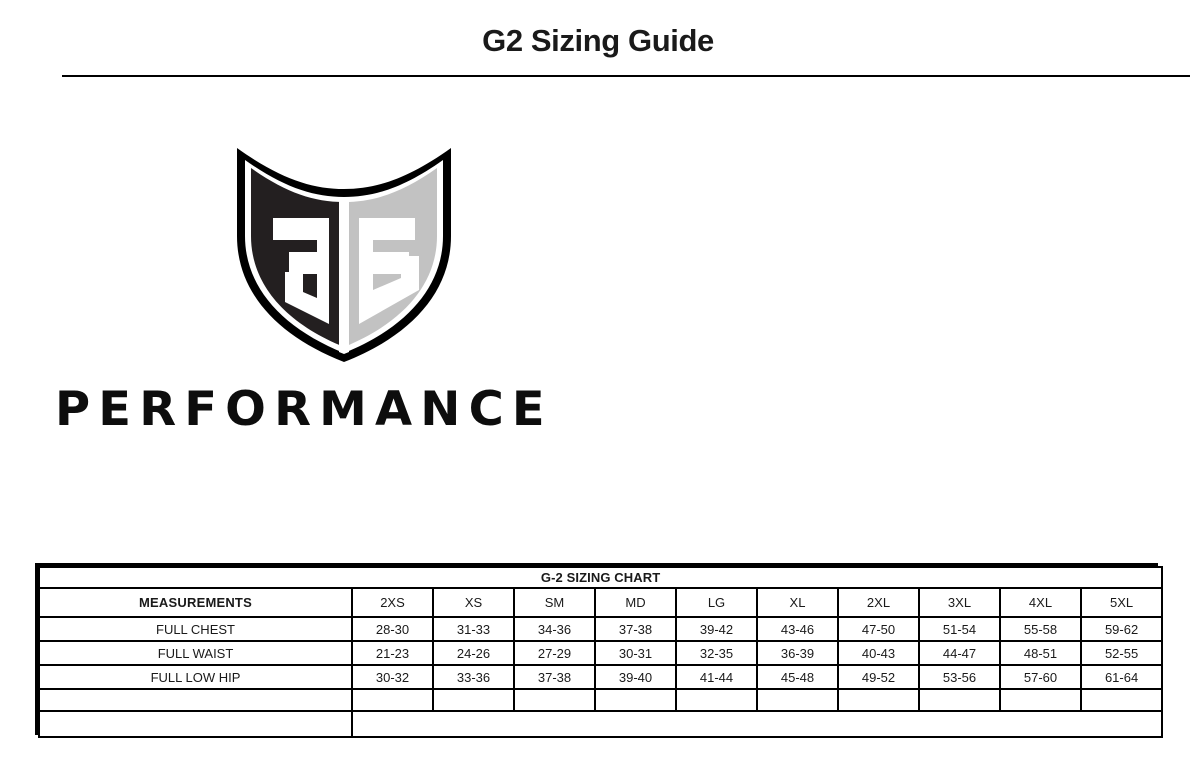 This screenshot has height=766, width=1196. Describe the element at coordinates (797, 629) in the screenshot. I see `cell-value: 43-46` at that location.